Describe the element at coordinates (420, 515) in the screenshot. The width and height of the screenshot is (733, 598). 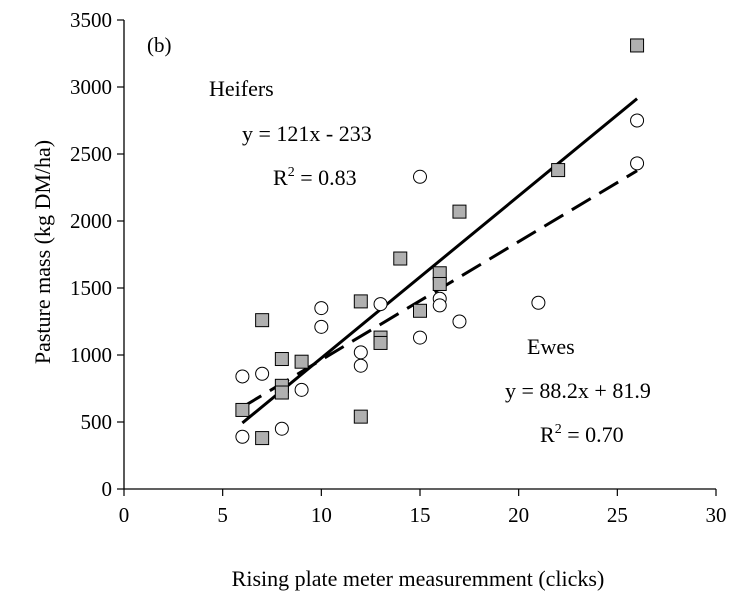
I see `x-tick-label: 15` at that location.